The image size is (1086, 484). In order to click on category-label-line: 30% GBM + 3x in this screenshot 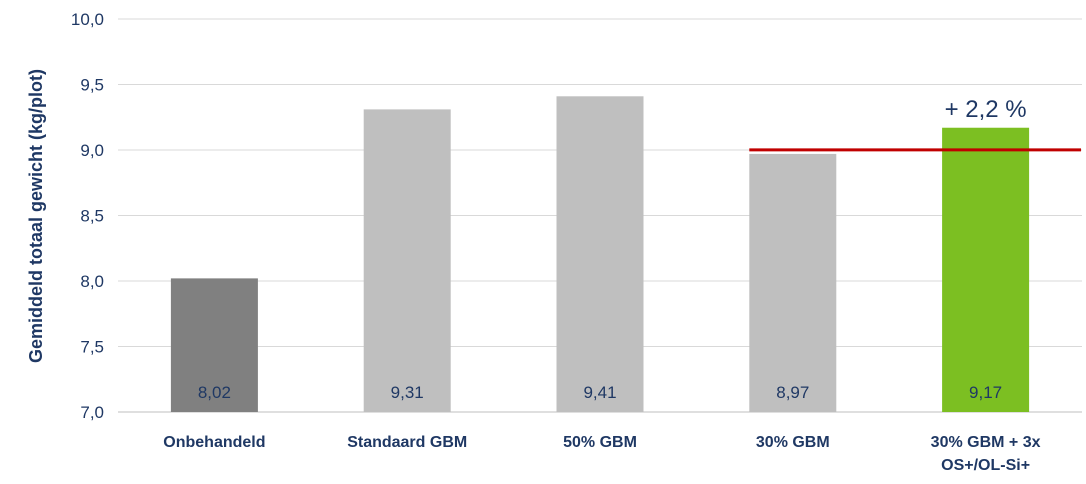, I will do `click(986, 442)`.